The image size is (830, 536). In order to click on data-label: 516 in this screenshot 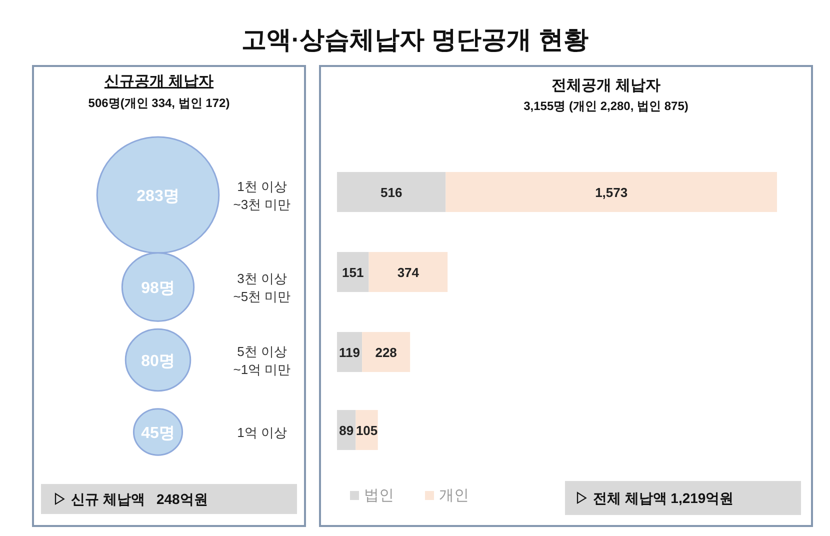, I will do `click(391, 192)`.